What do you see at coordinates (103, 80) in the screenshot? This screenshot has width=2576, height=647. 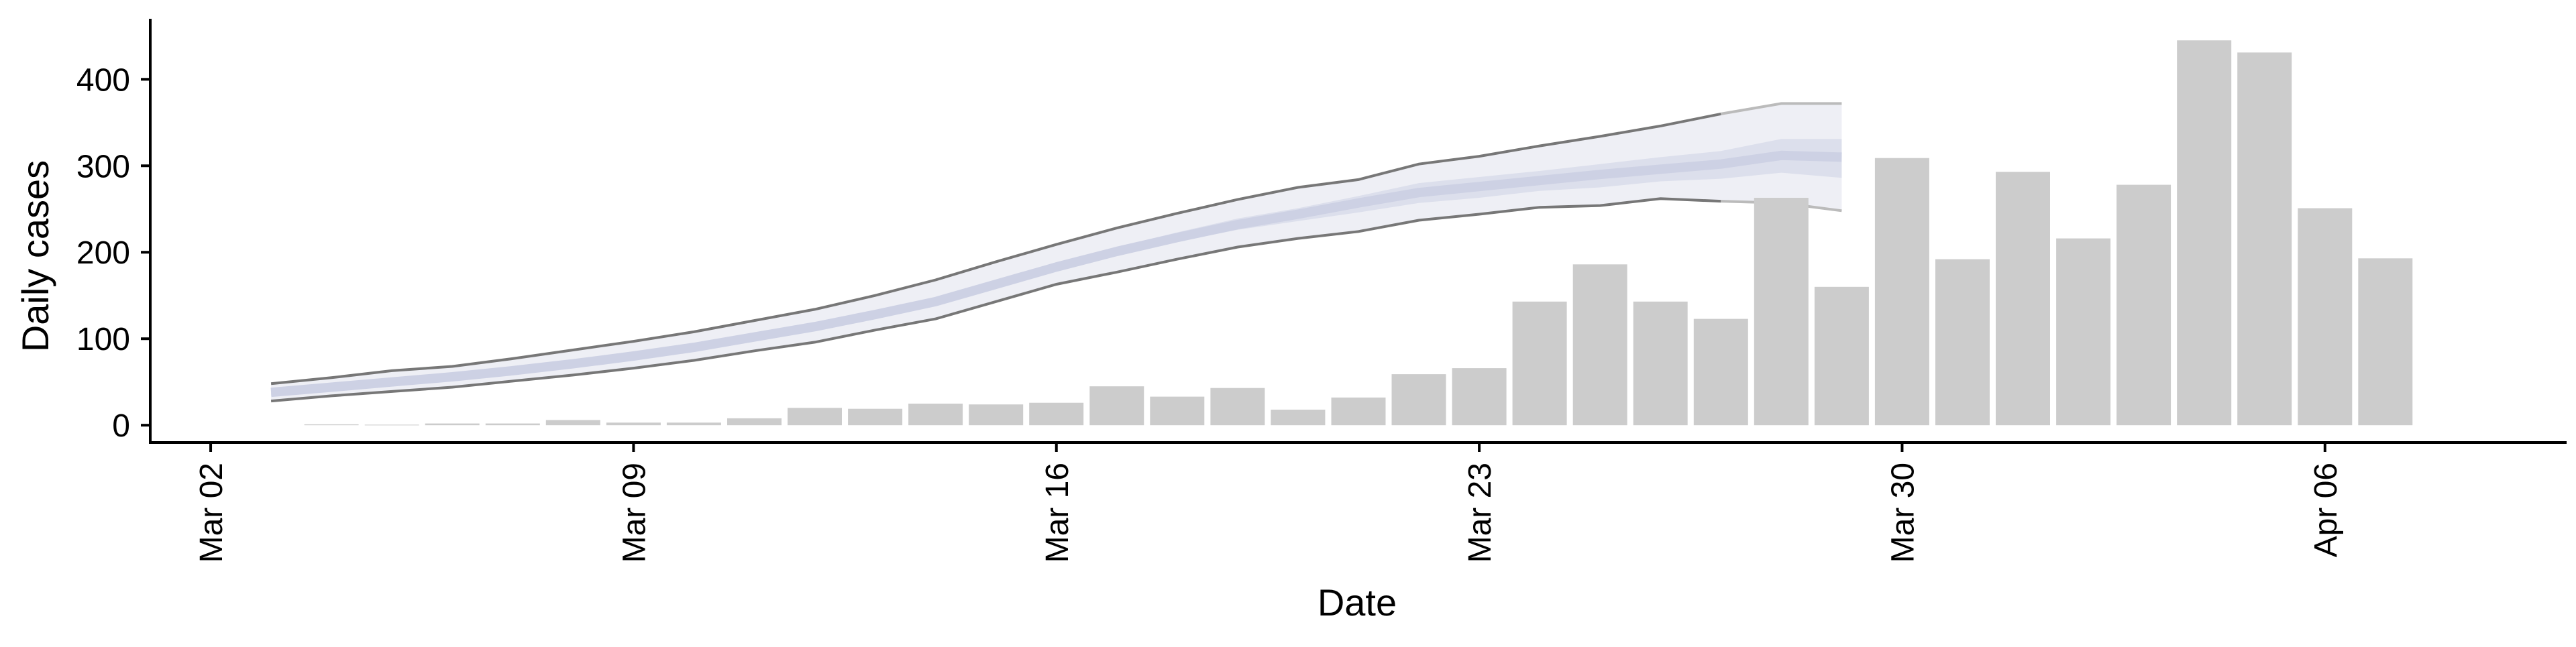 I see `y-tick-label: 400` at bounding box center [103, 80].